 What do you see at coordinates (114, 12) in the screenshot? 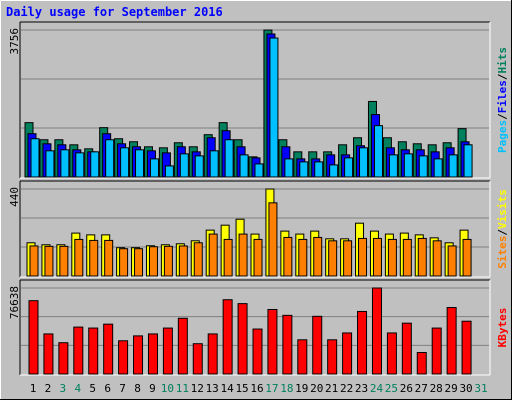
I see `chart-title: Daily usage for September 2016` at bounding box center [114, 12].